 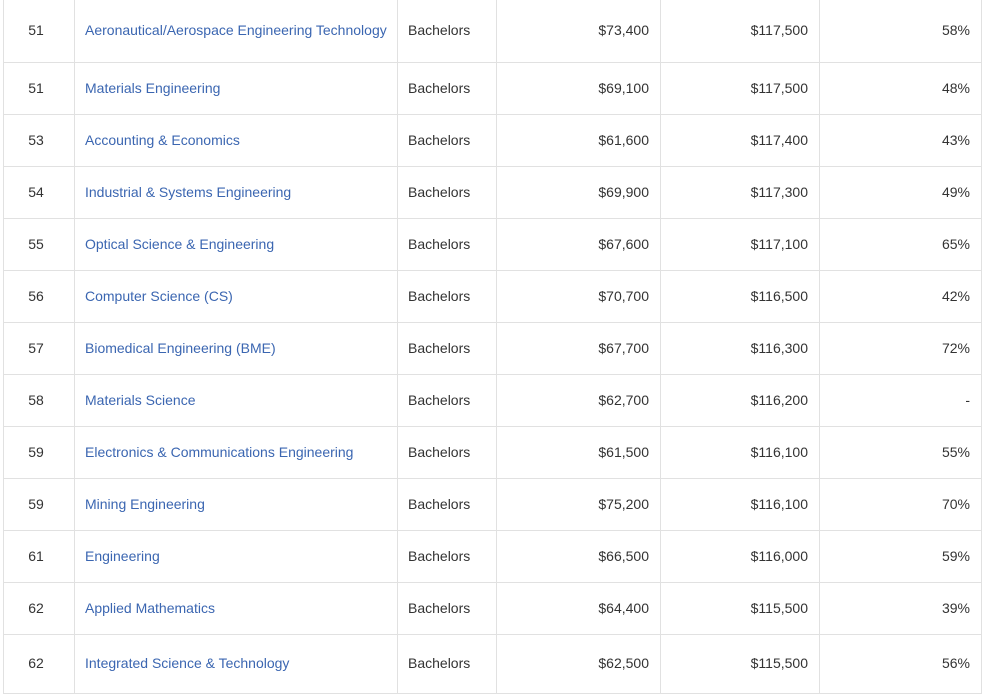 I want to click on high-meaning-cell: 65%, so click(x=900, y=244).